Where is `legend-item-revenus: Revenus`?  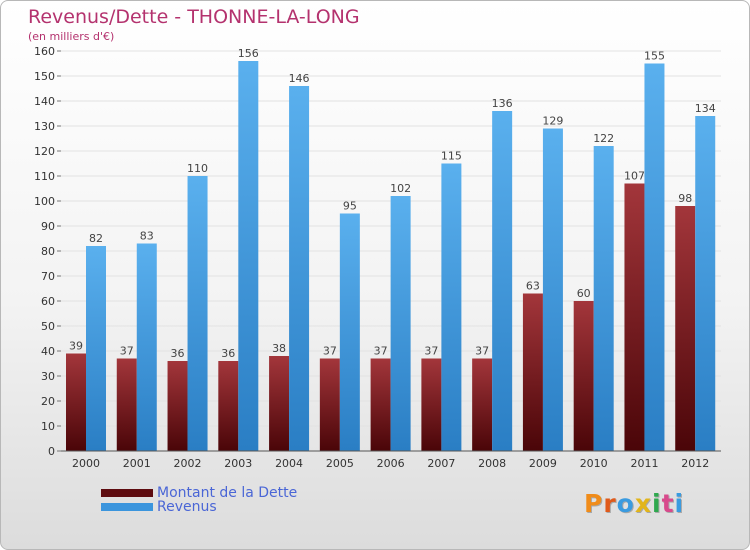 legend-item-revenus: Revenus is located at coordinates (199, 507).